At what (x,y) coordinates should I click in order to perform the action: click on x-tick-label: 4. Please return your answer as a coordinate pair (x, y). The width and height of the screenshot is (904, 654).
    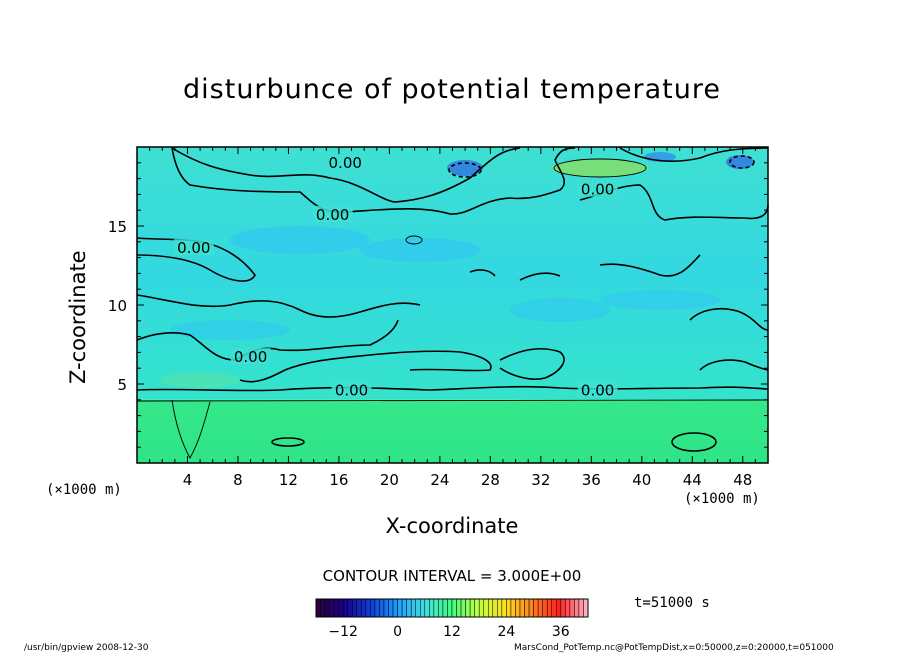
    Looking at the image, I should click on (188, 480).